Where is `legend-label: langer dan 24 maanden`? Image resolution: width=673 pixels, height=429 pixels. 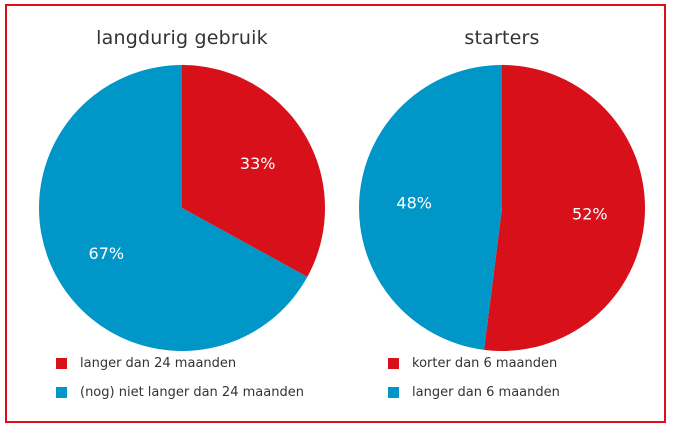
legend-label: langer dan 24 maanden is located at coordinates (158, 363).